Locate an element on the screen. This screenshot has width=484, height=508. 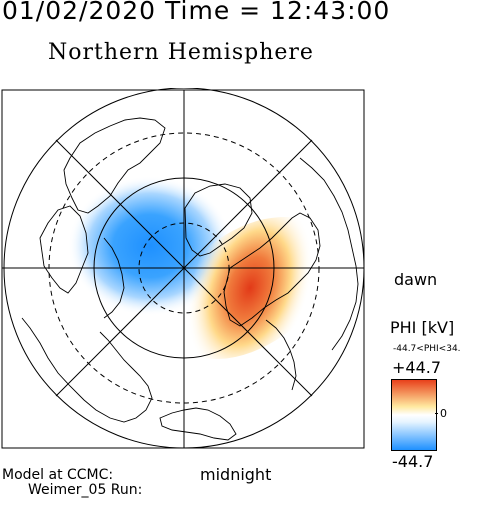
page-title: Northern Hemisphere is located at coordinates (181, 52).